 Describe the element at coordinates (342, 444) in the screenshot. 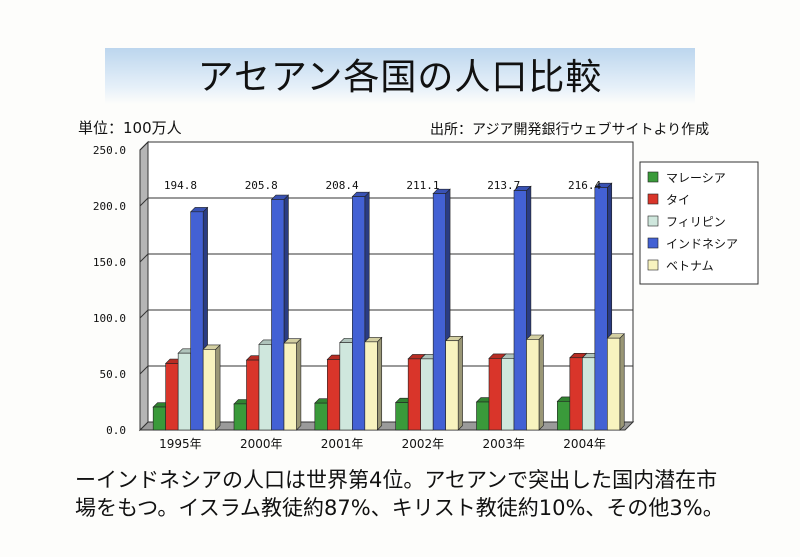

I see `x-tick-label: 2001年` at that location.